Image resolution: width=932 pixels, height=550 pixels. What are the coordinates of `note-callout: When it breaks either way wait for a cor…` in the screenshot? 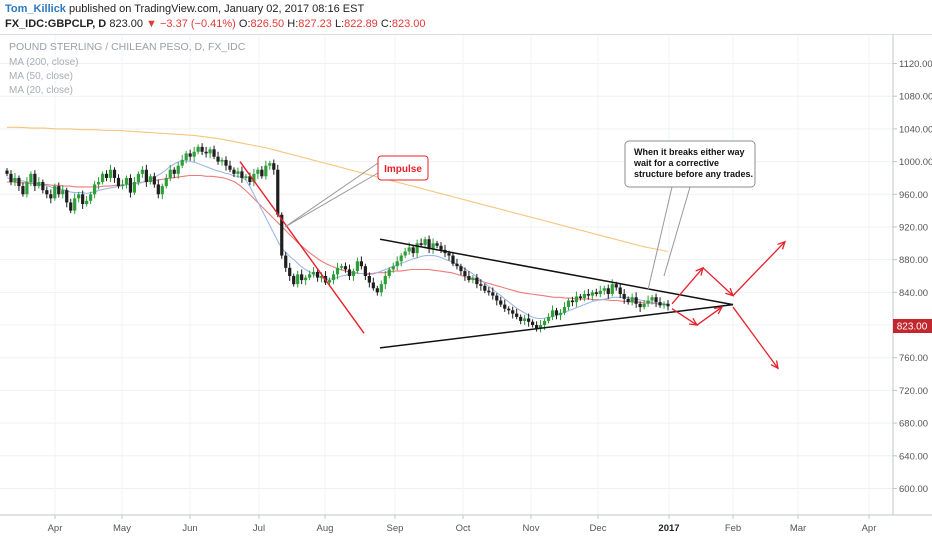 It's located at (690, 164).